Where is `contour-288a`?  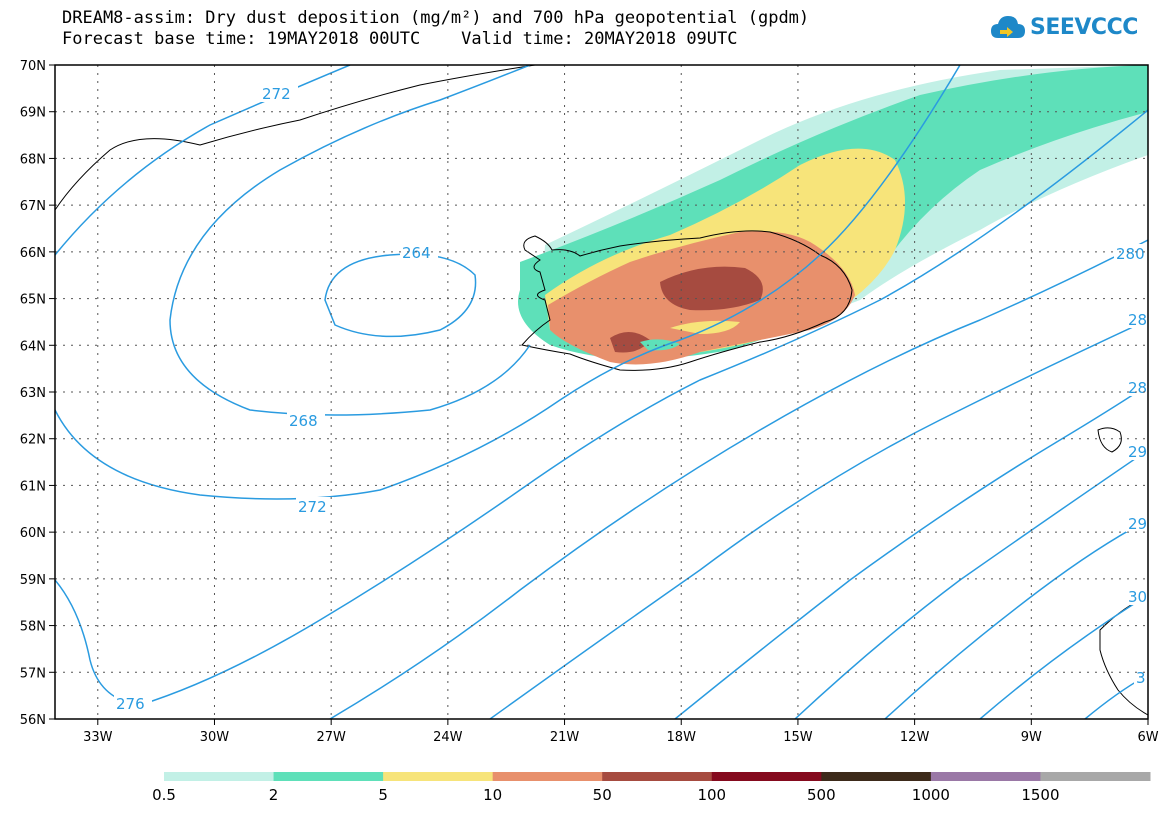
contour-288a is located at coordinates (971, 584).